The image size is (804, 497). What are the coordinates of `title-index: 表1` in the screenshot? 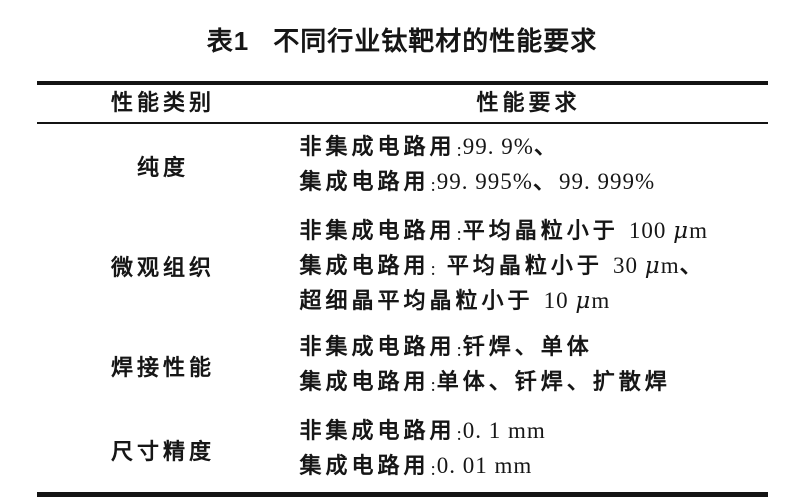 It's located at (228, 41).